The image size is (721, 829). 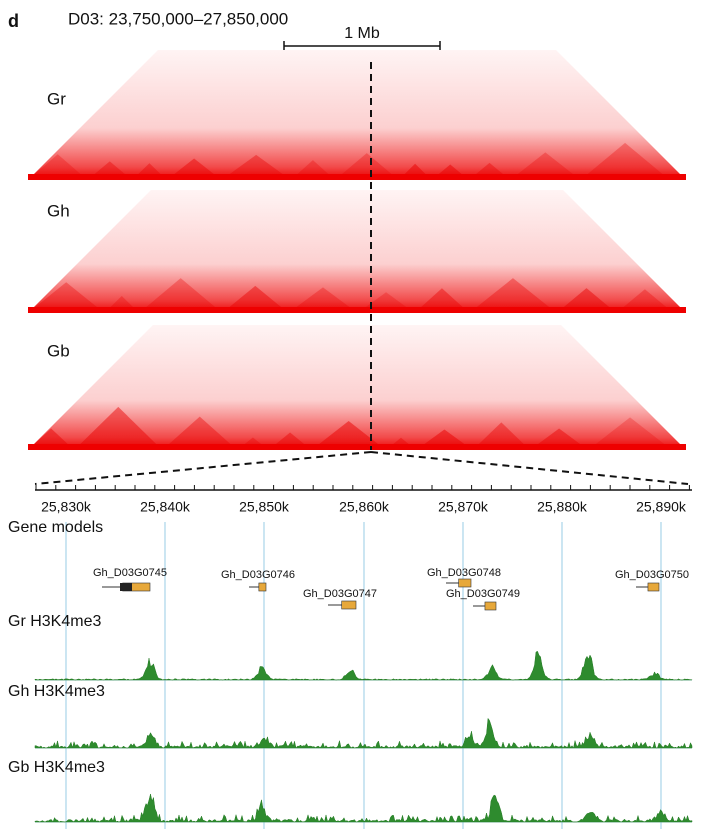 I want to click on signal-track-label: Gb H3K4me3, so click(x=56, y=767).